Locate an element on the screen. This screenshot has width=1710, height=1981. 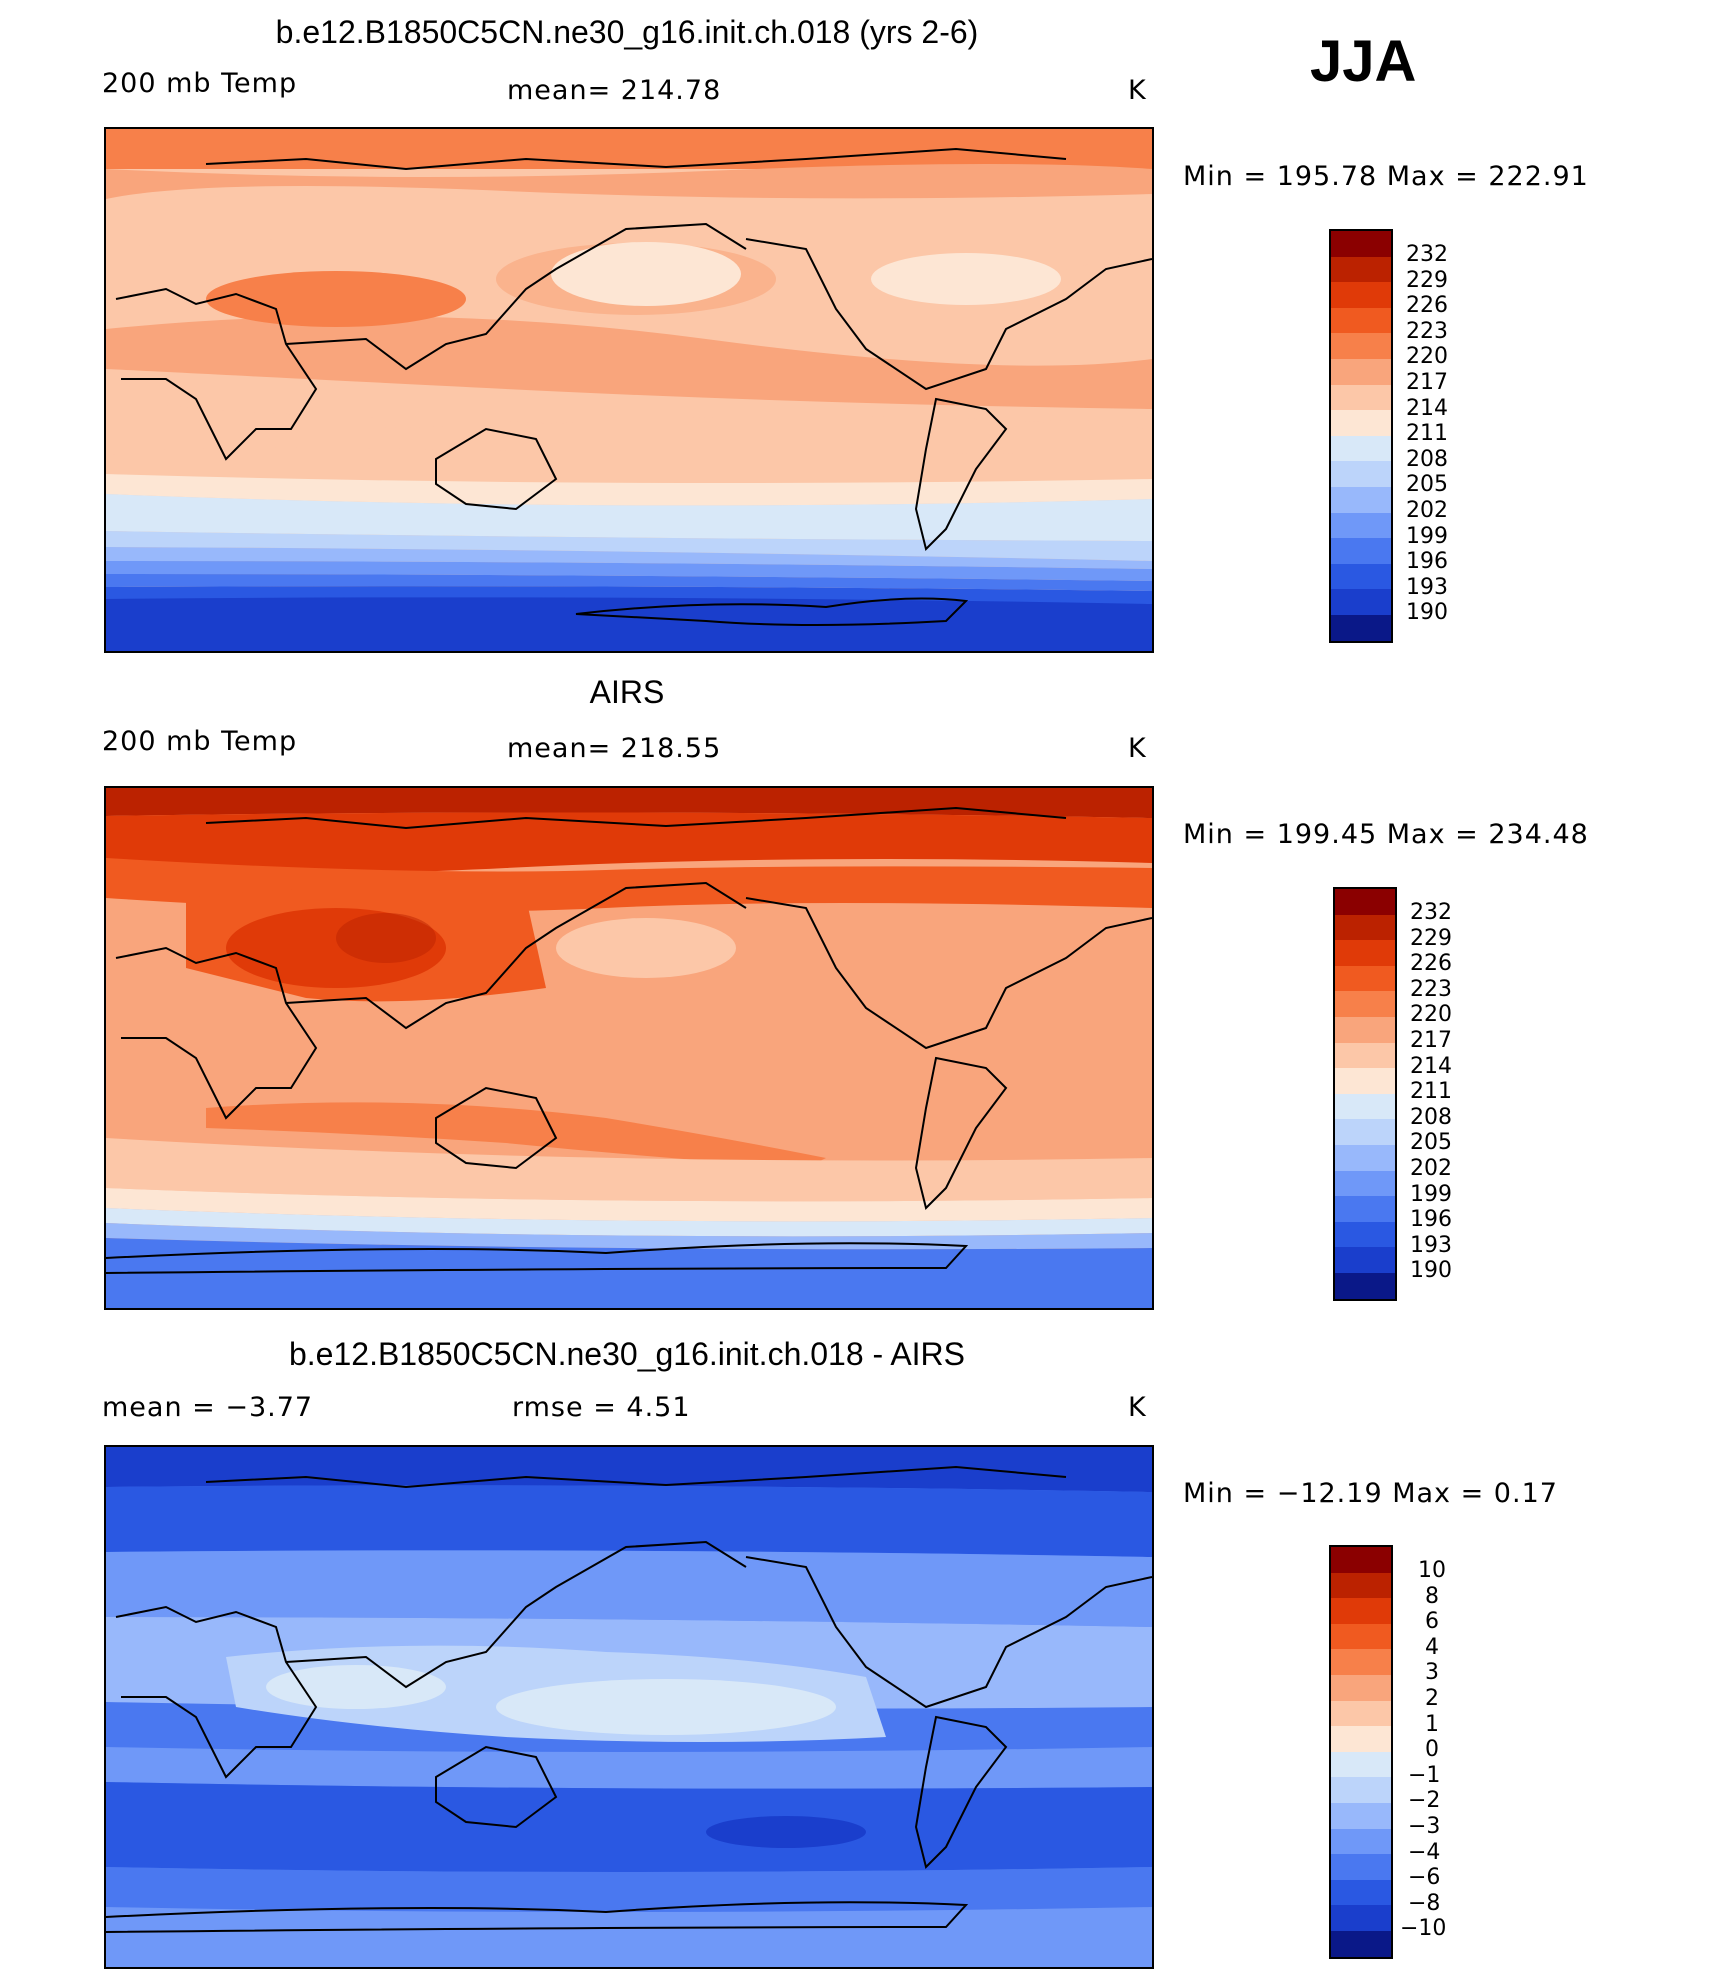
cbar-tick: 4 is located at coordinates (1432, 1647).